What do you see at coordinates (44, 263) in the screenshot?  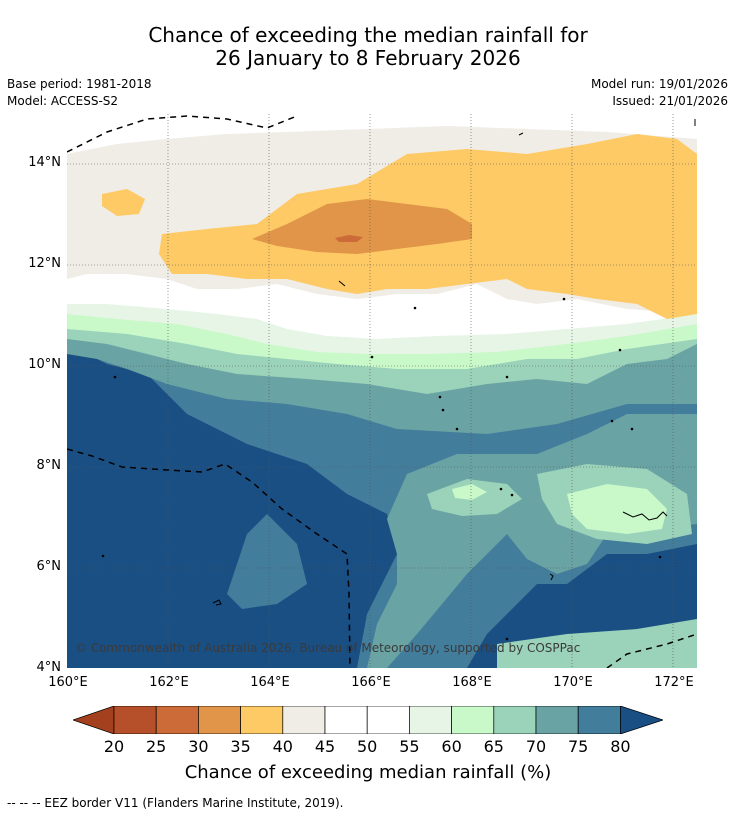 I see `lat-label: 12°N` at bounding box center [44, 263].